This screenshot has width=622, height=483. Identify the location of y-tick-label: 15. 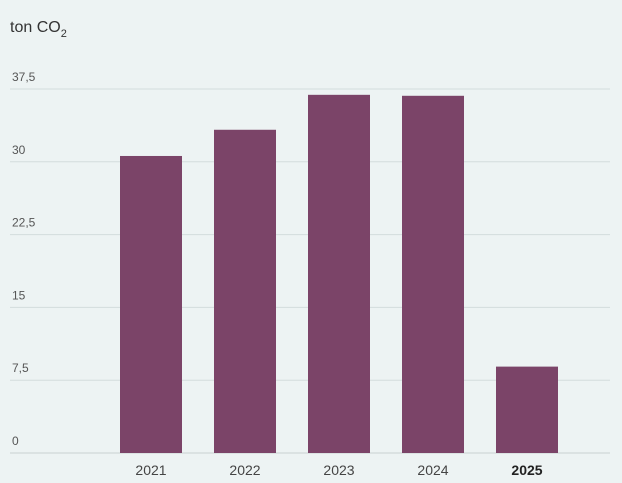
(19, 295).